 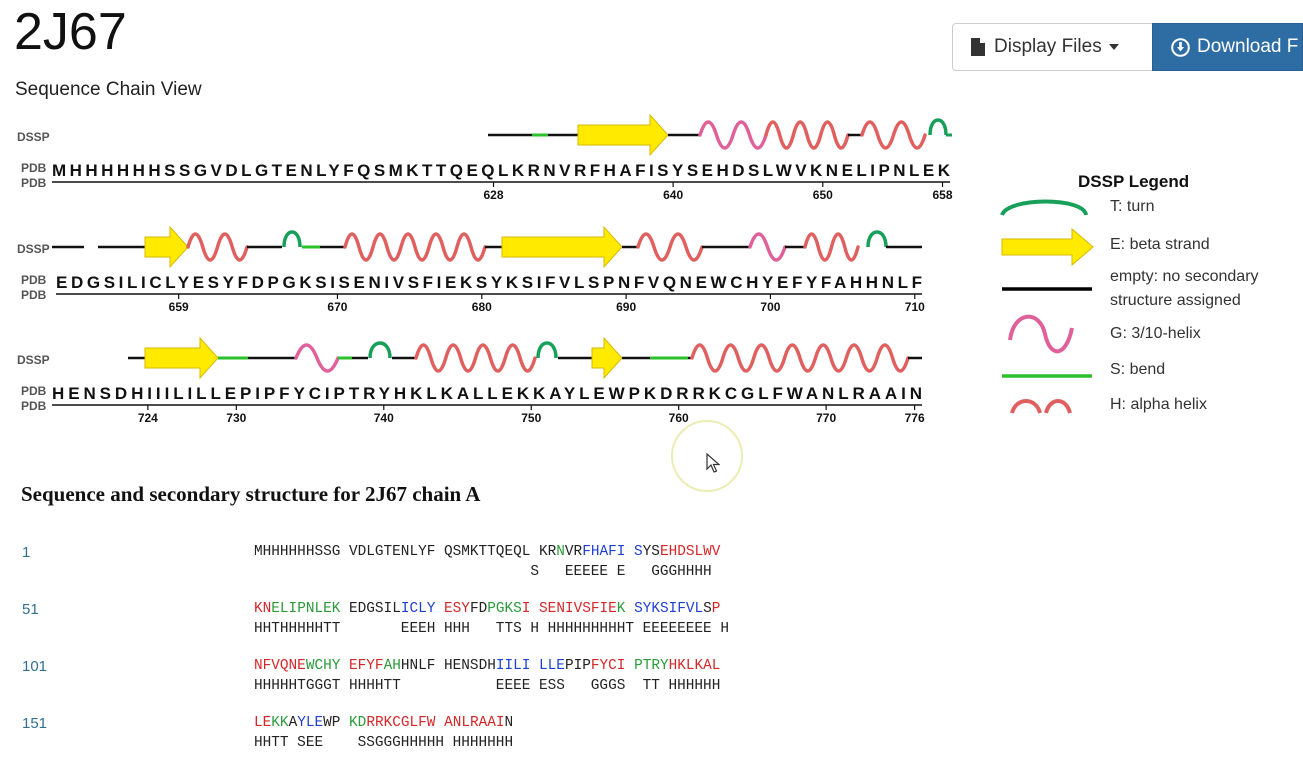 I want to click on download-files-button: Download F, so click(x=1227, y=47).